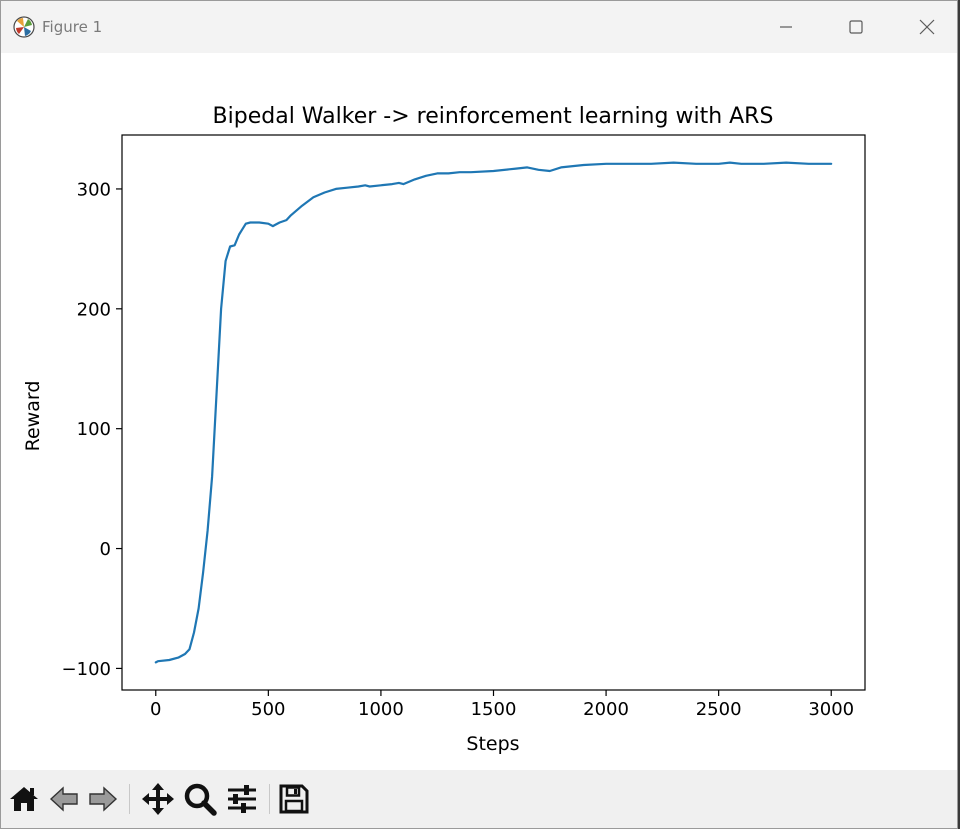 The width and height of the screenshot is (960, 829). I want to click on title-bar: Figure 1, so click(479, 27).